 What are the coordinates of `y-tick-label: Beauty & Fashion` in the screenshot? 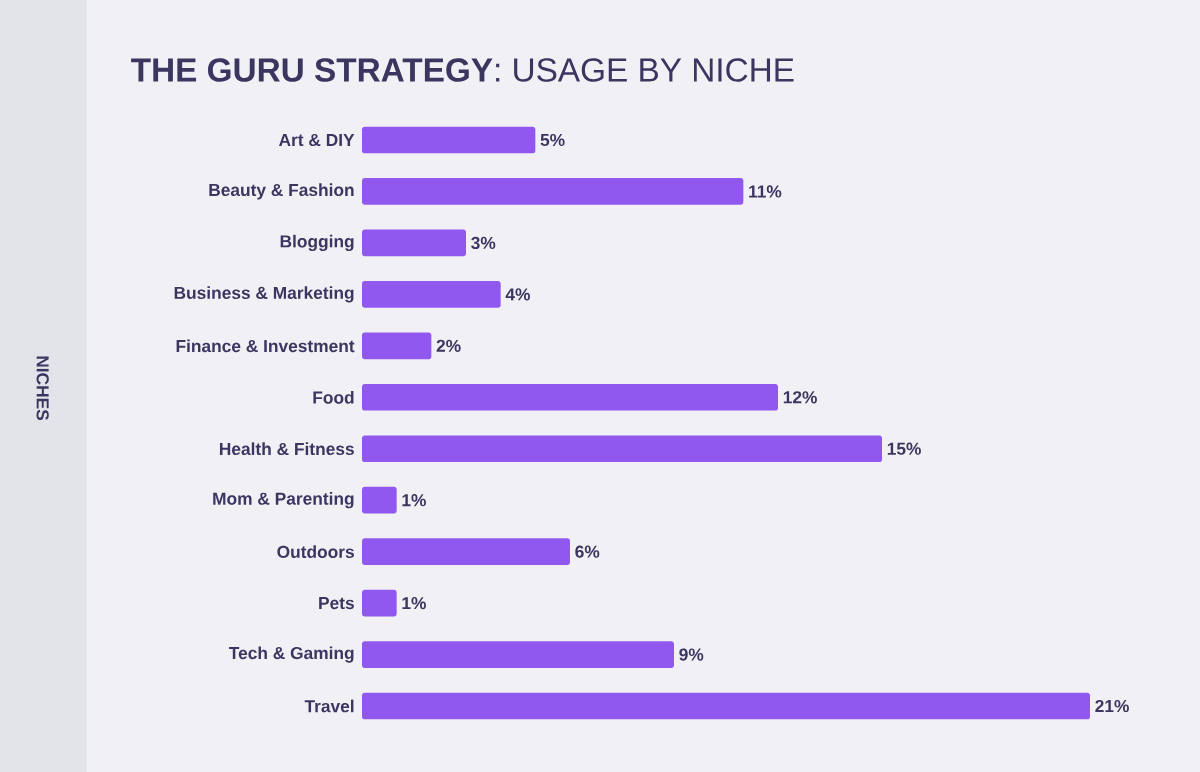 It's located at (281, 191).